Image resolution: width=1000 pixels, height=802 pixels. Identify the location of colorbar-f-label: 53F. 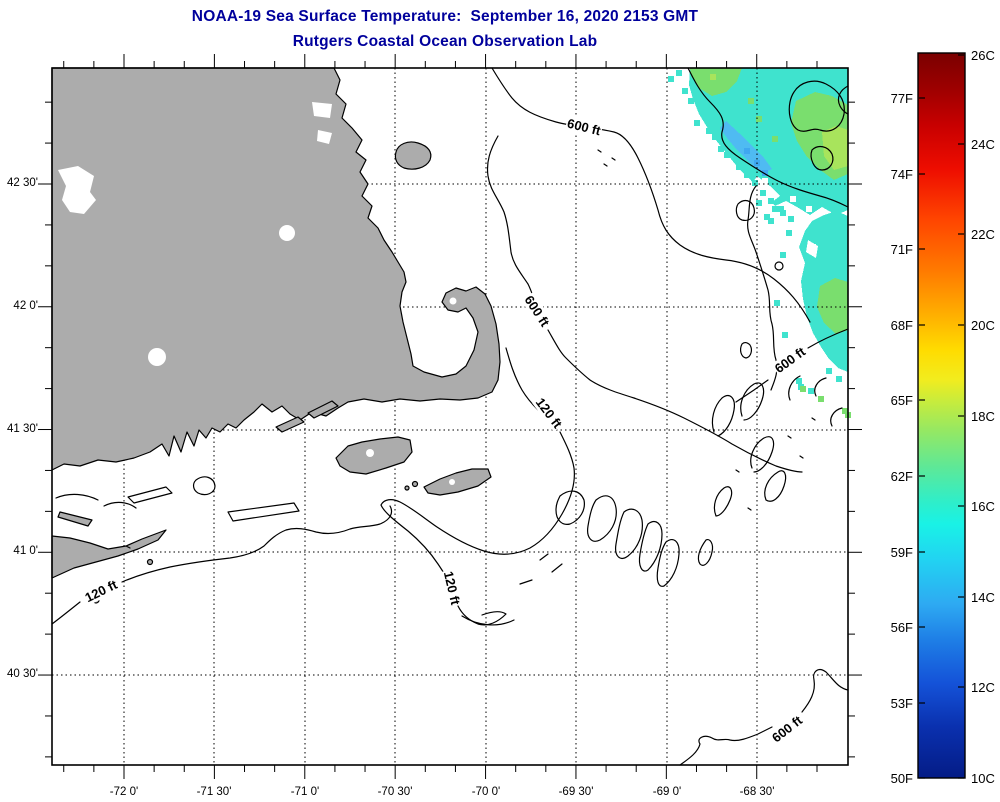
(901, 703).